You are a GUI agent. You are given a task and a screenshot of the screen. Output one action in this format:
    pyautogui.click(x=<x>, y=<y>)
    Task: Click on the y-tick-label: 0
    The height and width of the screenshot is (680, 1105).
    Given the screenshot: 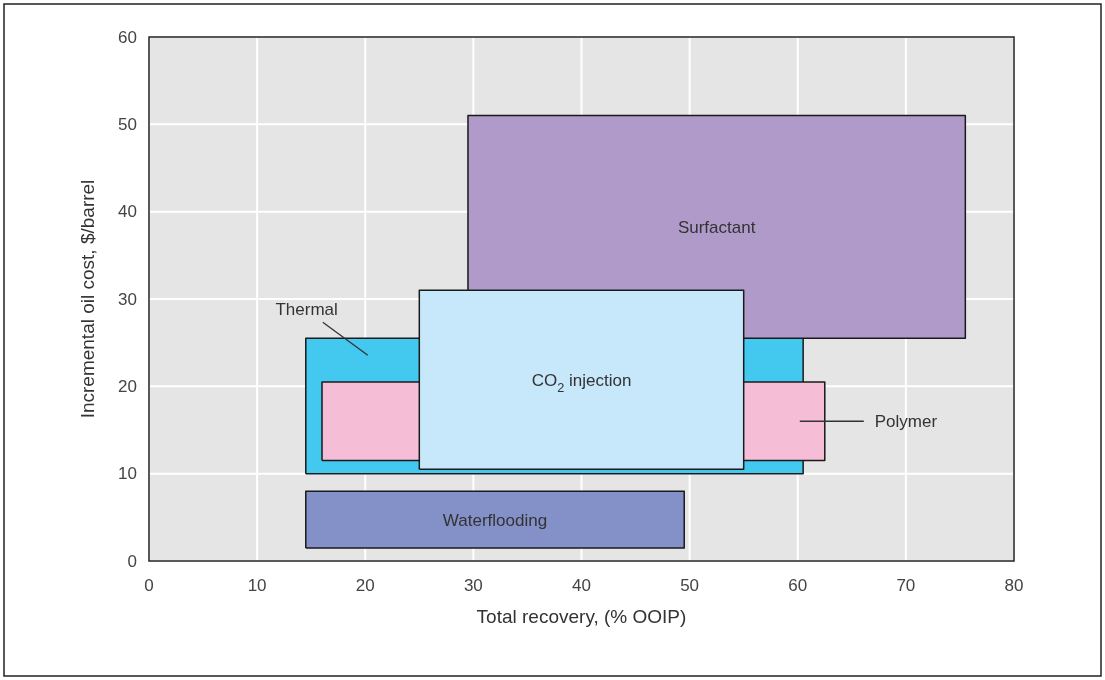 What is the action you would take?
    pyautogui.click(x=132, y=561)
    